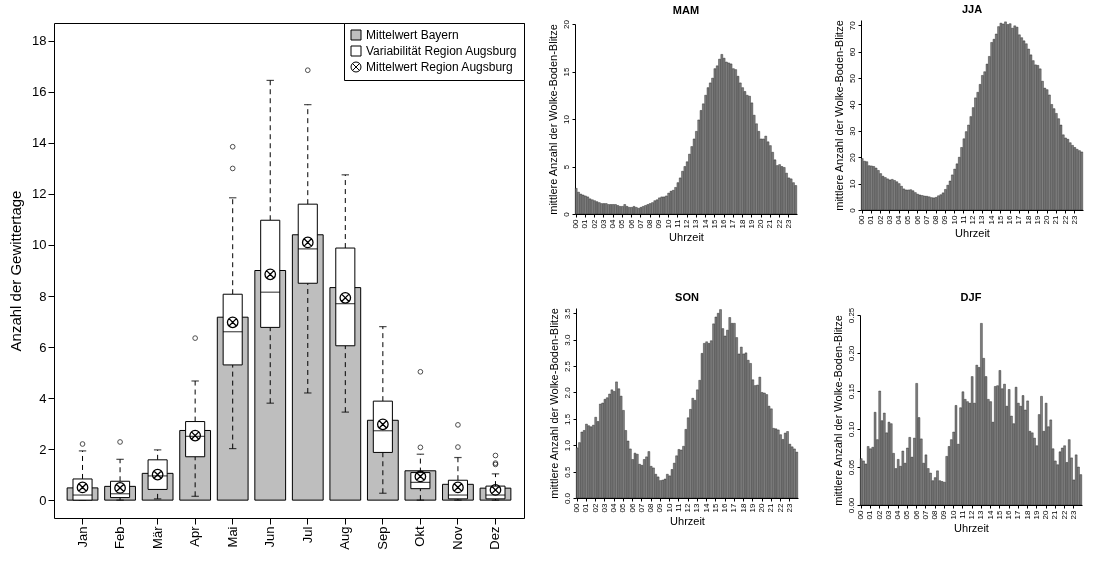 The image size is (1115, 576). What do you see at coordinates (851, 429) in the screenshot?
I see `y-tick-label: 0.10` at bounding box center [851, 429].